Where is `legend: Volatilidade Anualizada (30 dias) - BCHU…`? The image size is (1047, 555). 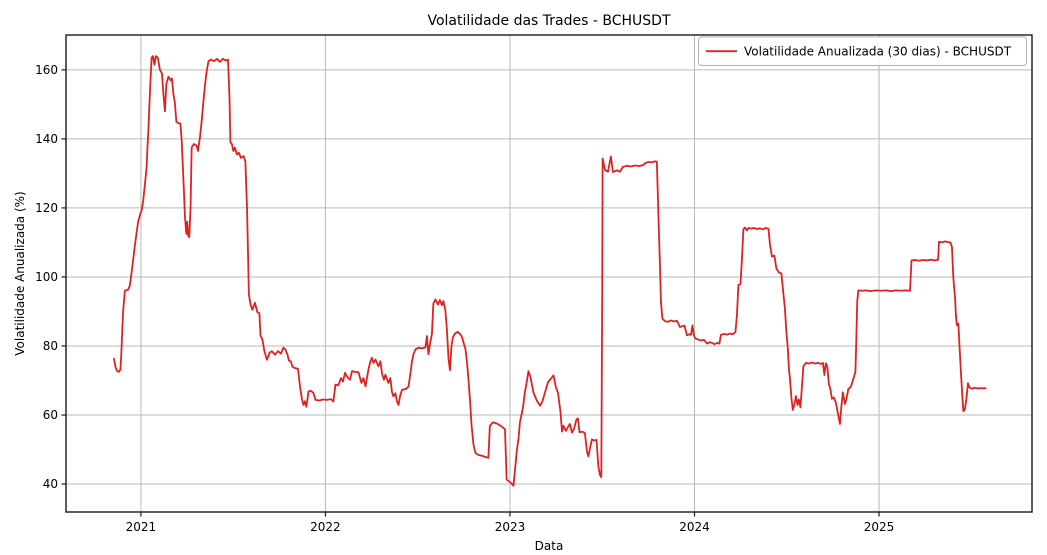 legend: Volatilidade Anualizada (30 dias) - BCHU… is located at coordinates (862, 51).